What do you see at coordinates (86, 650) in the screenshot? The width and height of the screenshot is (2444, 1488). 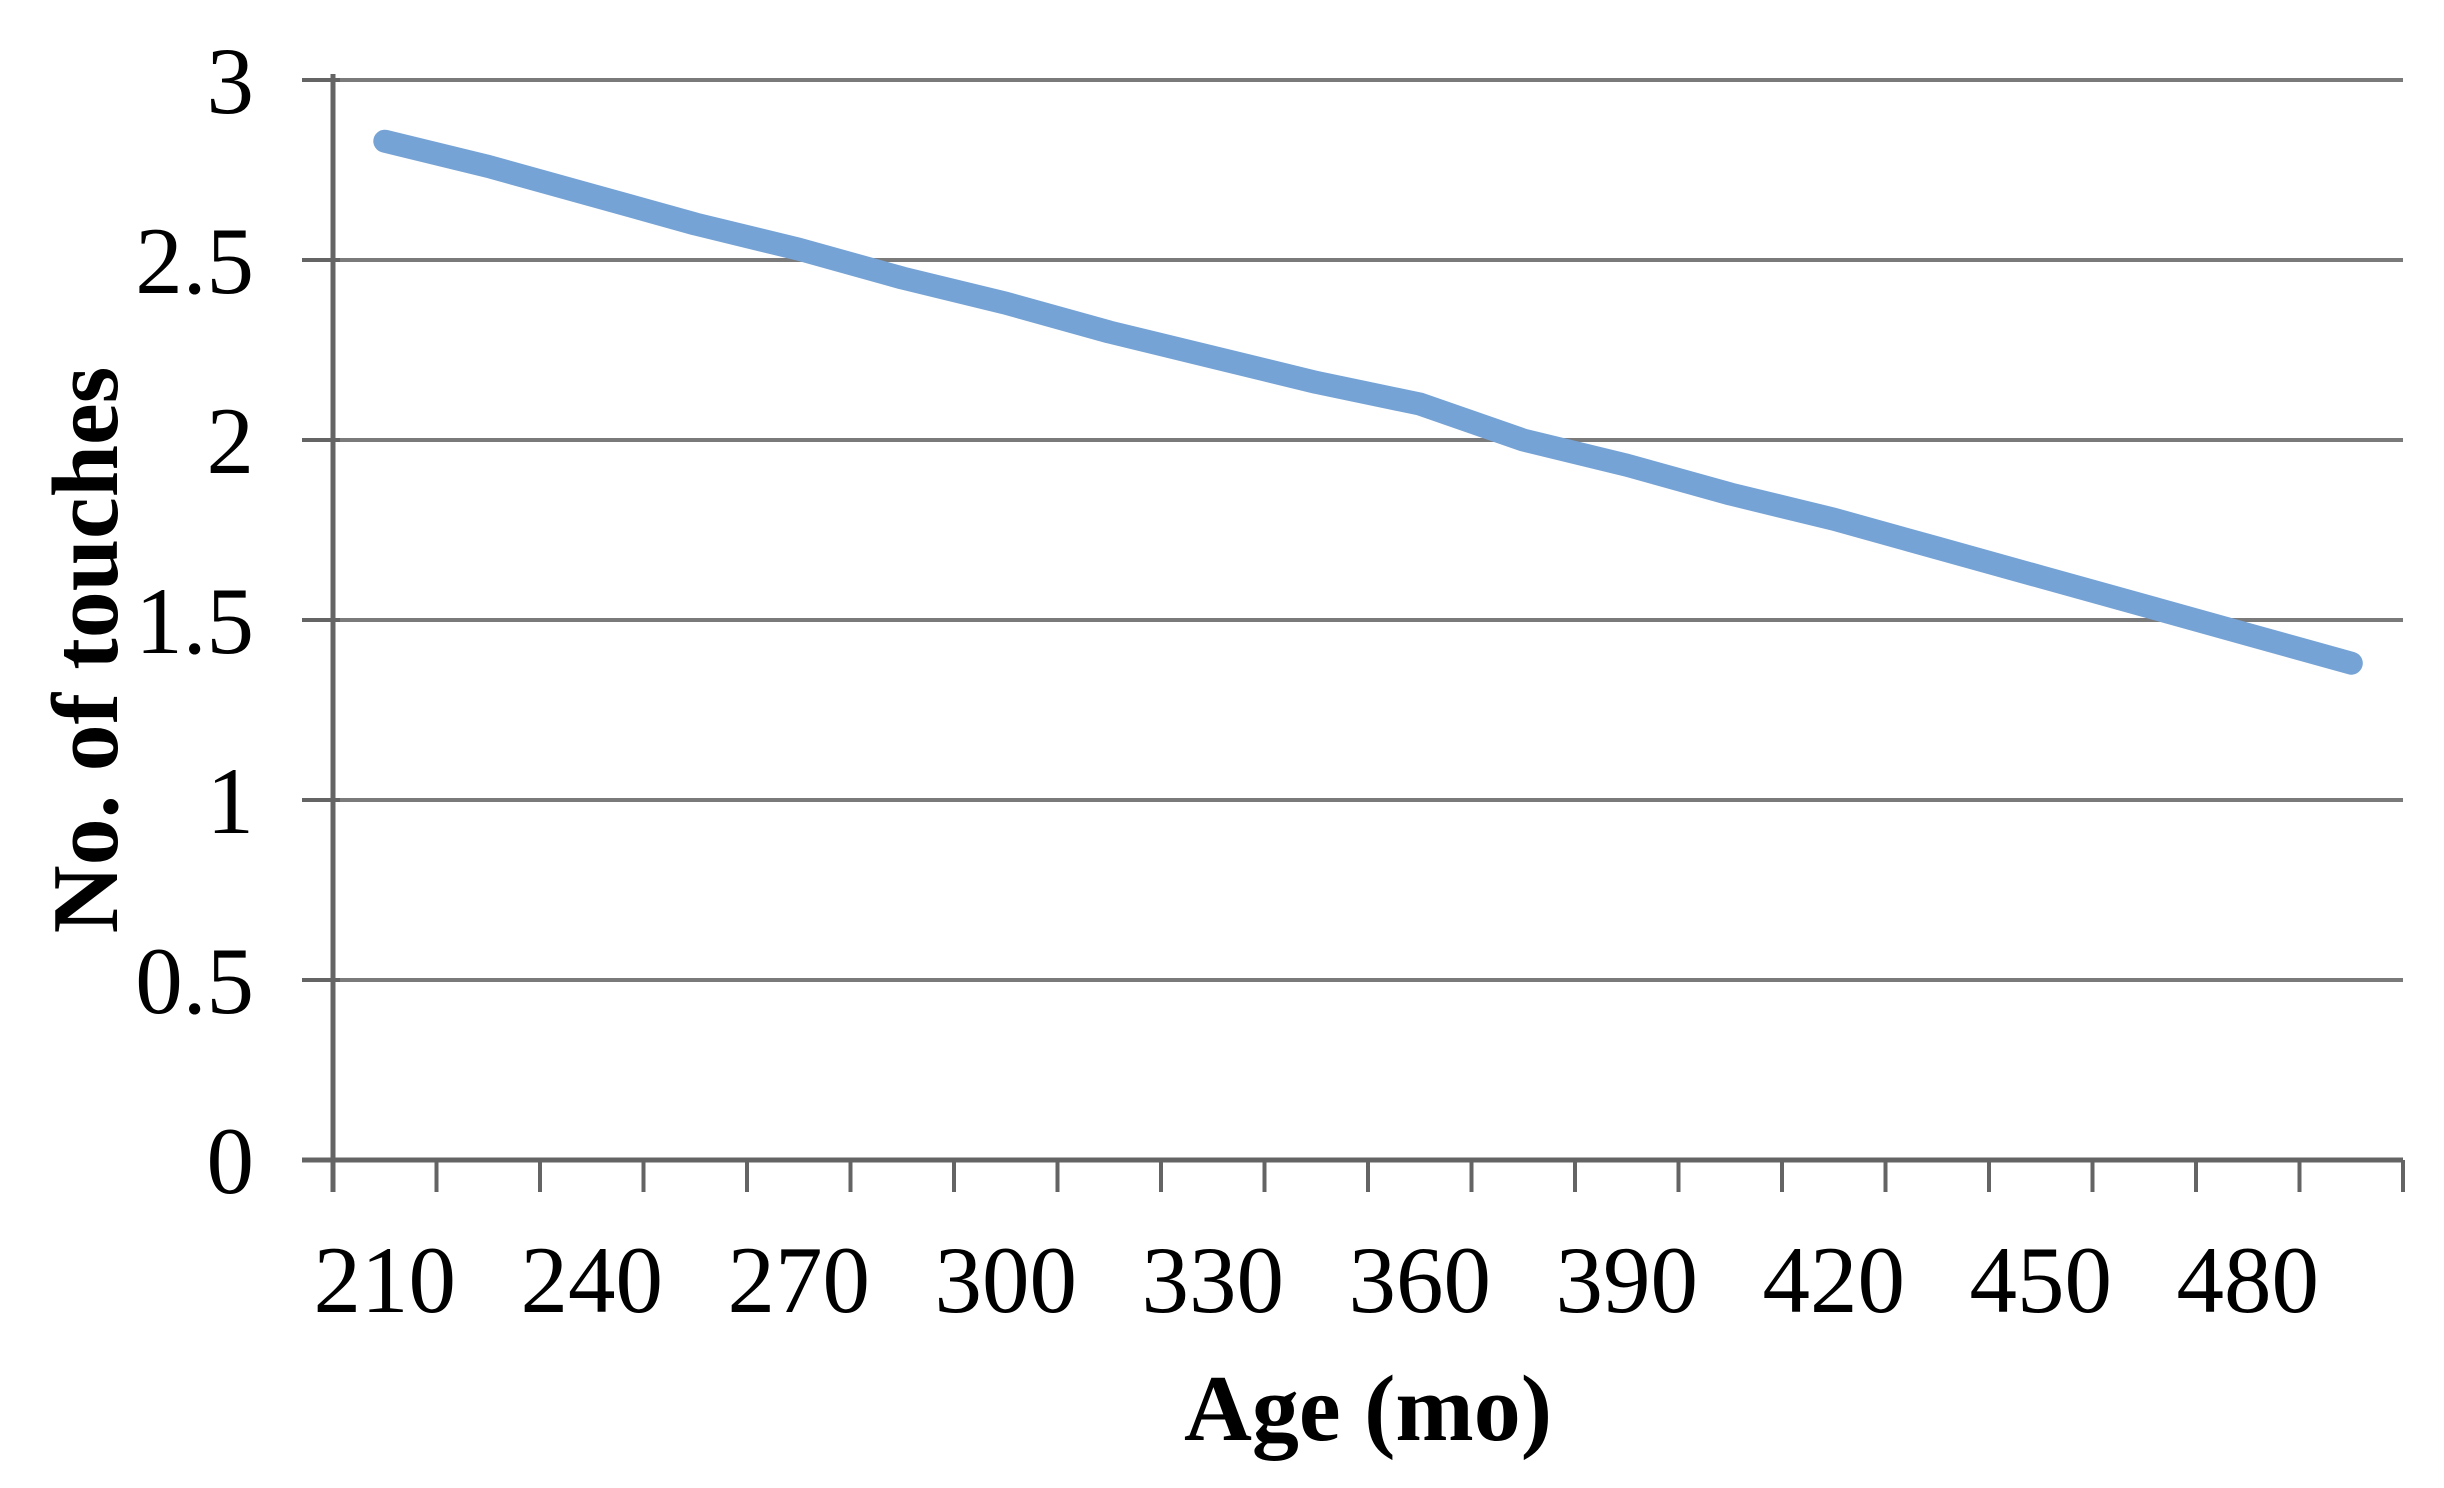 I see `y-axis-title: No. of touches` at bounding box center [86, 650].